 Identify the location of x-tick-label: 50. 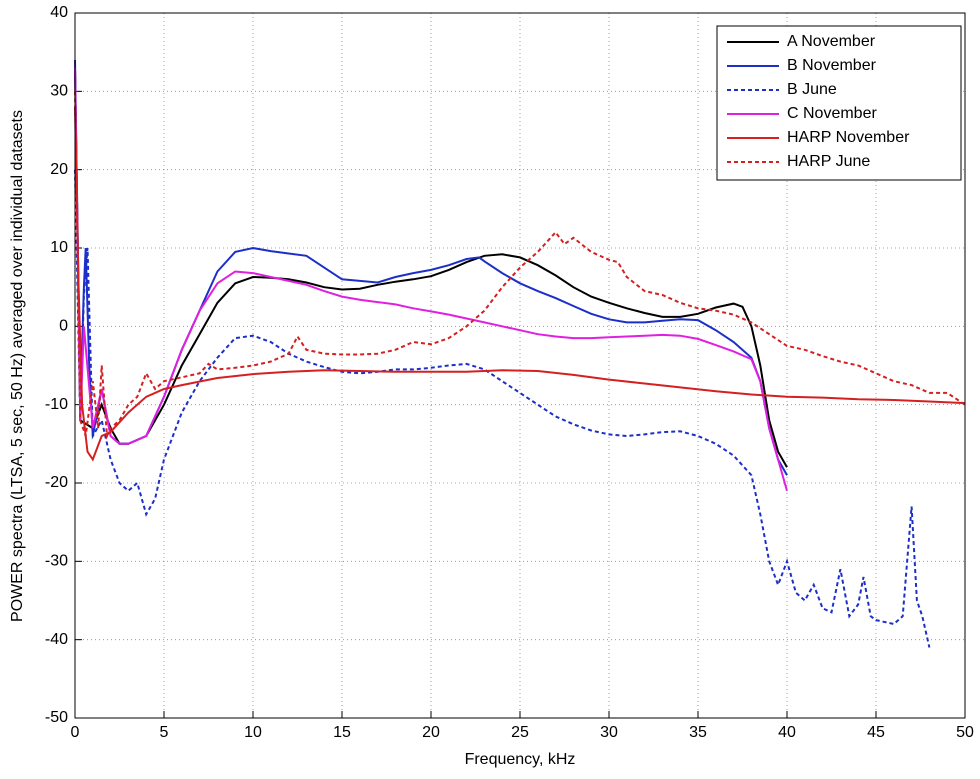
(965, 732).